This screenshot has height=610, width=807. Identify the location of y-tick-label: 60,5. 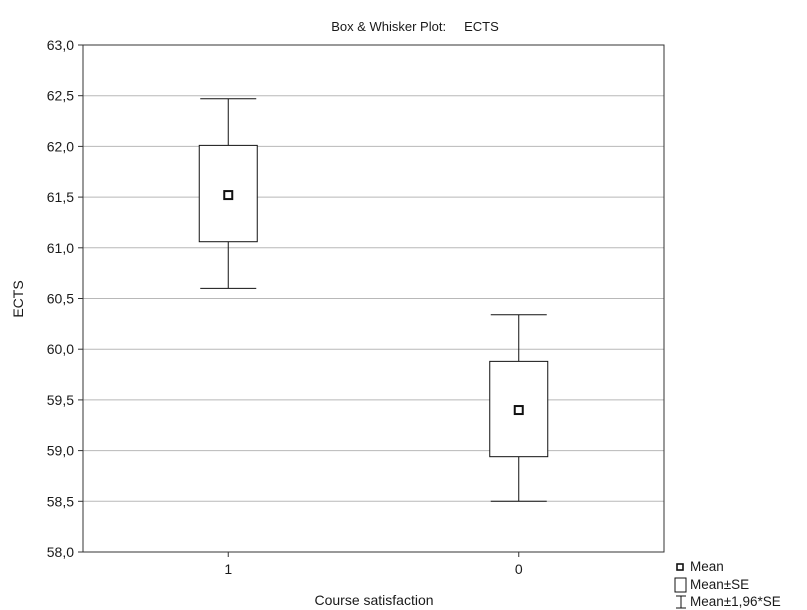
(60, 299).